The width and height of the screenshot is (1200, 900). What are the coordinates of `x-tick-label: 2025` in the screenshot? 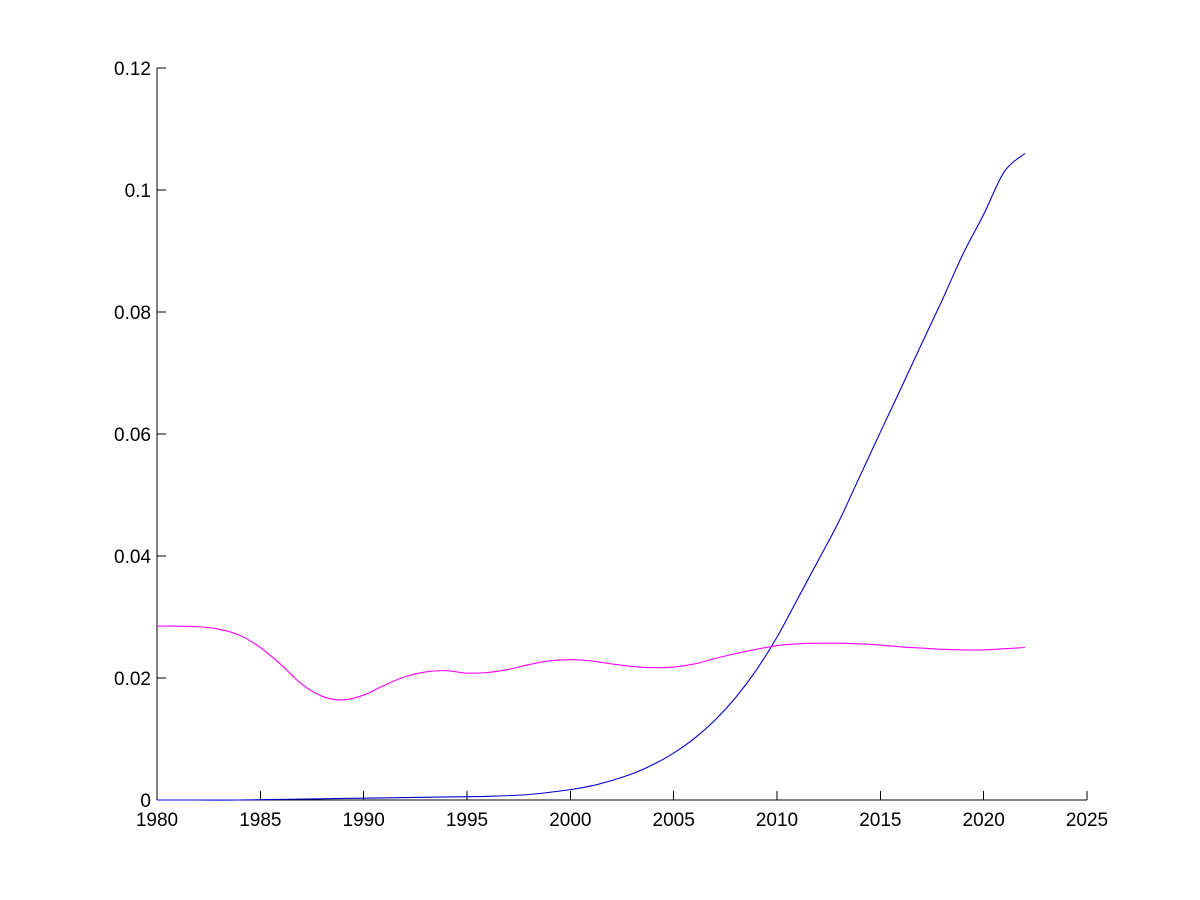 It's located at (1087, 820).